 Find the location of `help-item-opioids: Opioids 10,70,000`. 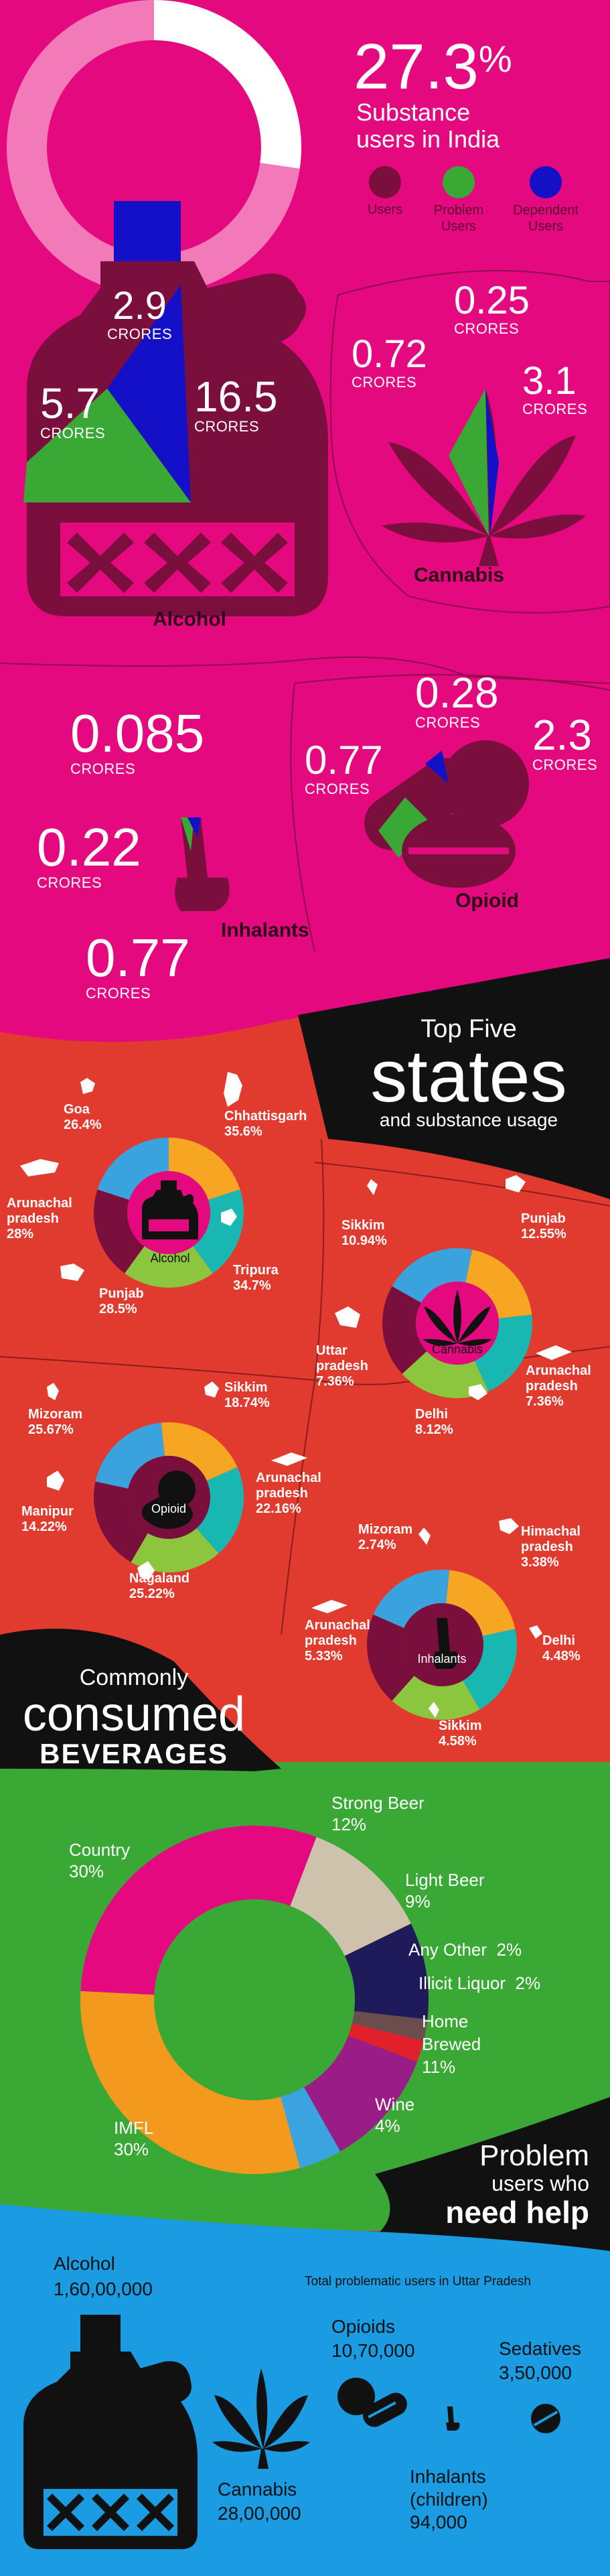

help-item-opioids: Opioids 10,70,000 is located at coordinates (373, 2338).